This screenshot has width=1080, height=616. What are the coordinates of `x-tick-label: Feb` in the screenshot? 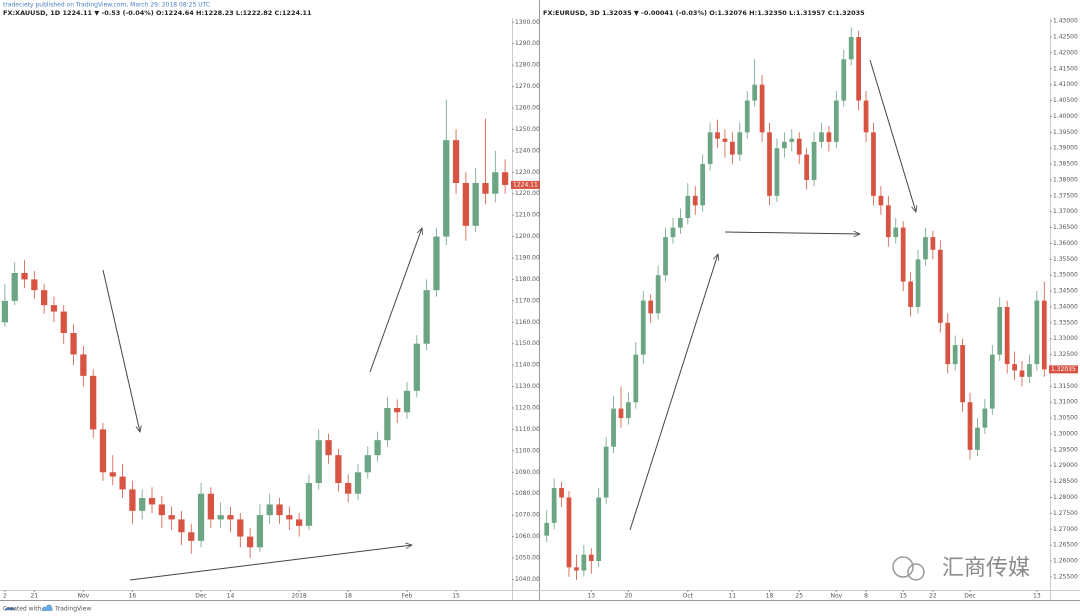 It's located at (407, 596).